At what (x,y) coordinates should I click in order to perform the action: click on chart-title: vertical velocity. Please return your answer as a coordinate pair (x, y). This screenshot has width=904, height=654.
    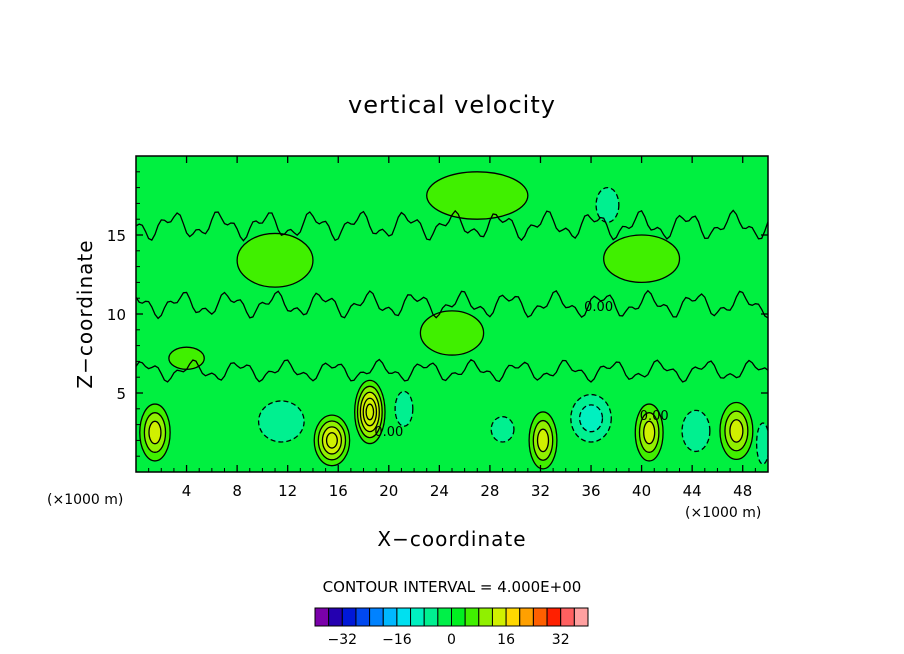
    Looking at the image, I should click on (452, 105).